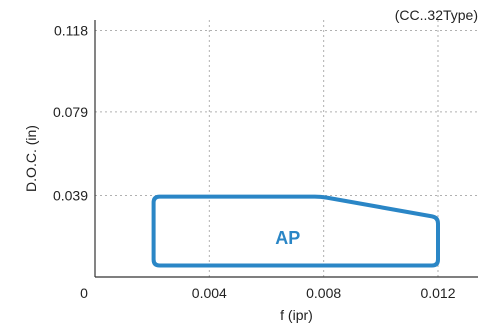 The width and height of the screenshot is (493, 327). Describe the element at coordinates (436, 15) in the screenshot. I see `chart-note: (CC..32Type)` at that location.